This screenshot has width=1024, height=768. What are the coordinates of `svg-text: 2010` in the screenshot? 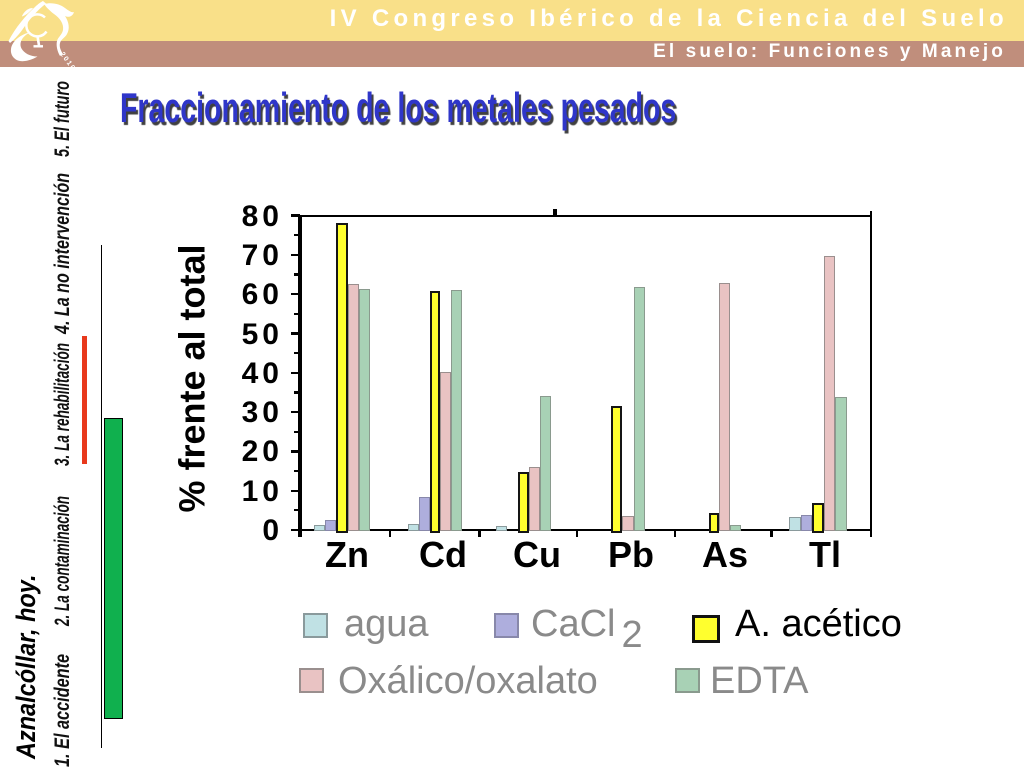 It's located at (67, 62).